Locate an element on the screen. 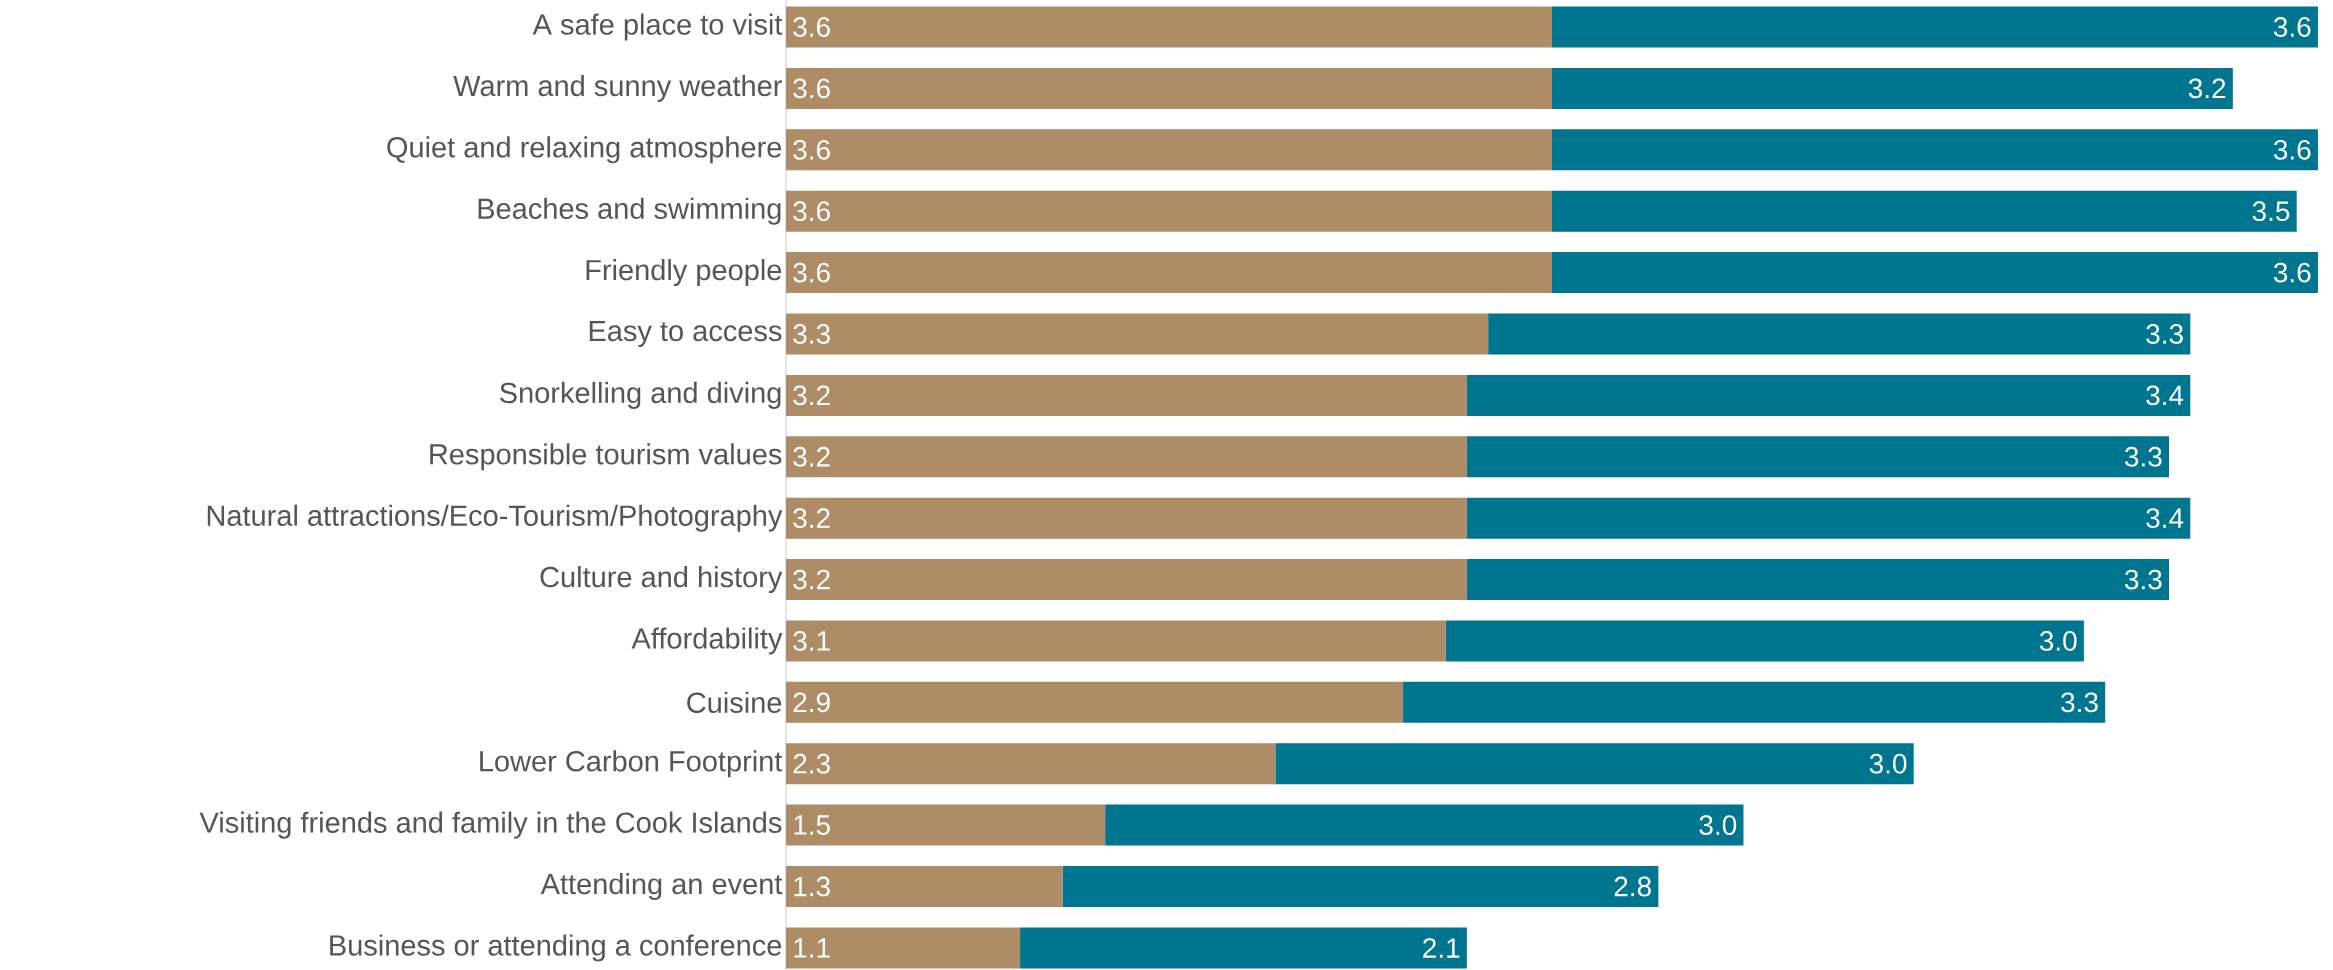 The width and height of the screenshot is (2333, 970). data-label: 2.1 is located at coordinates (1441, 948).